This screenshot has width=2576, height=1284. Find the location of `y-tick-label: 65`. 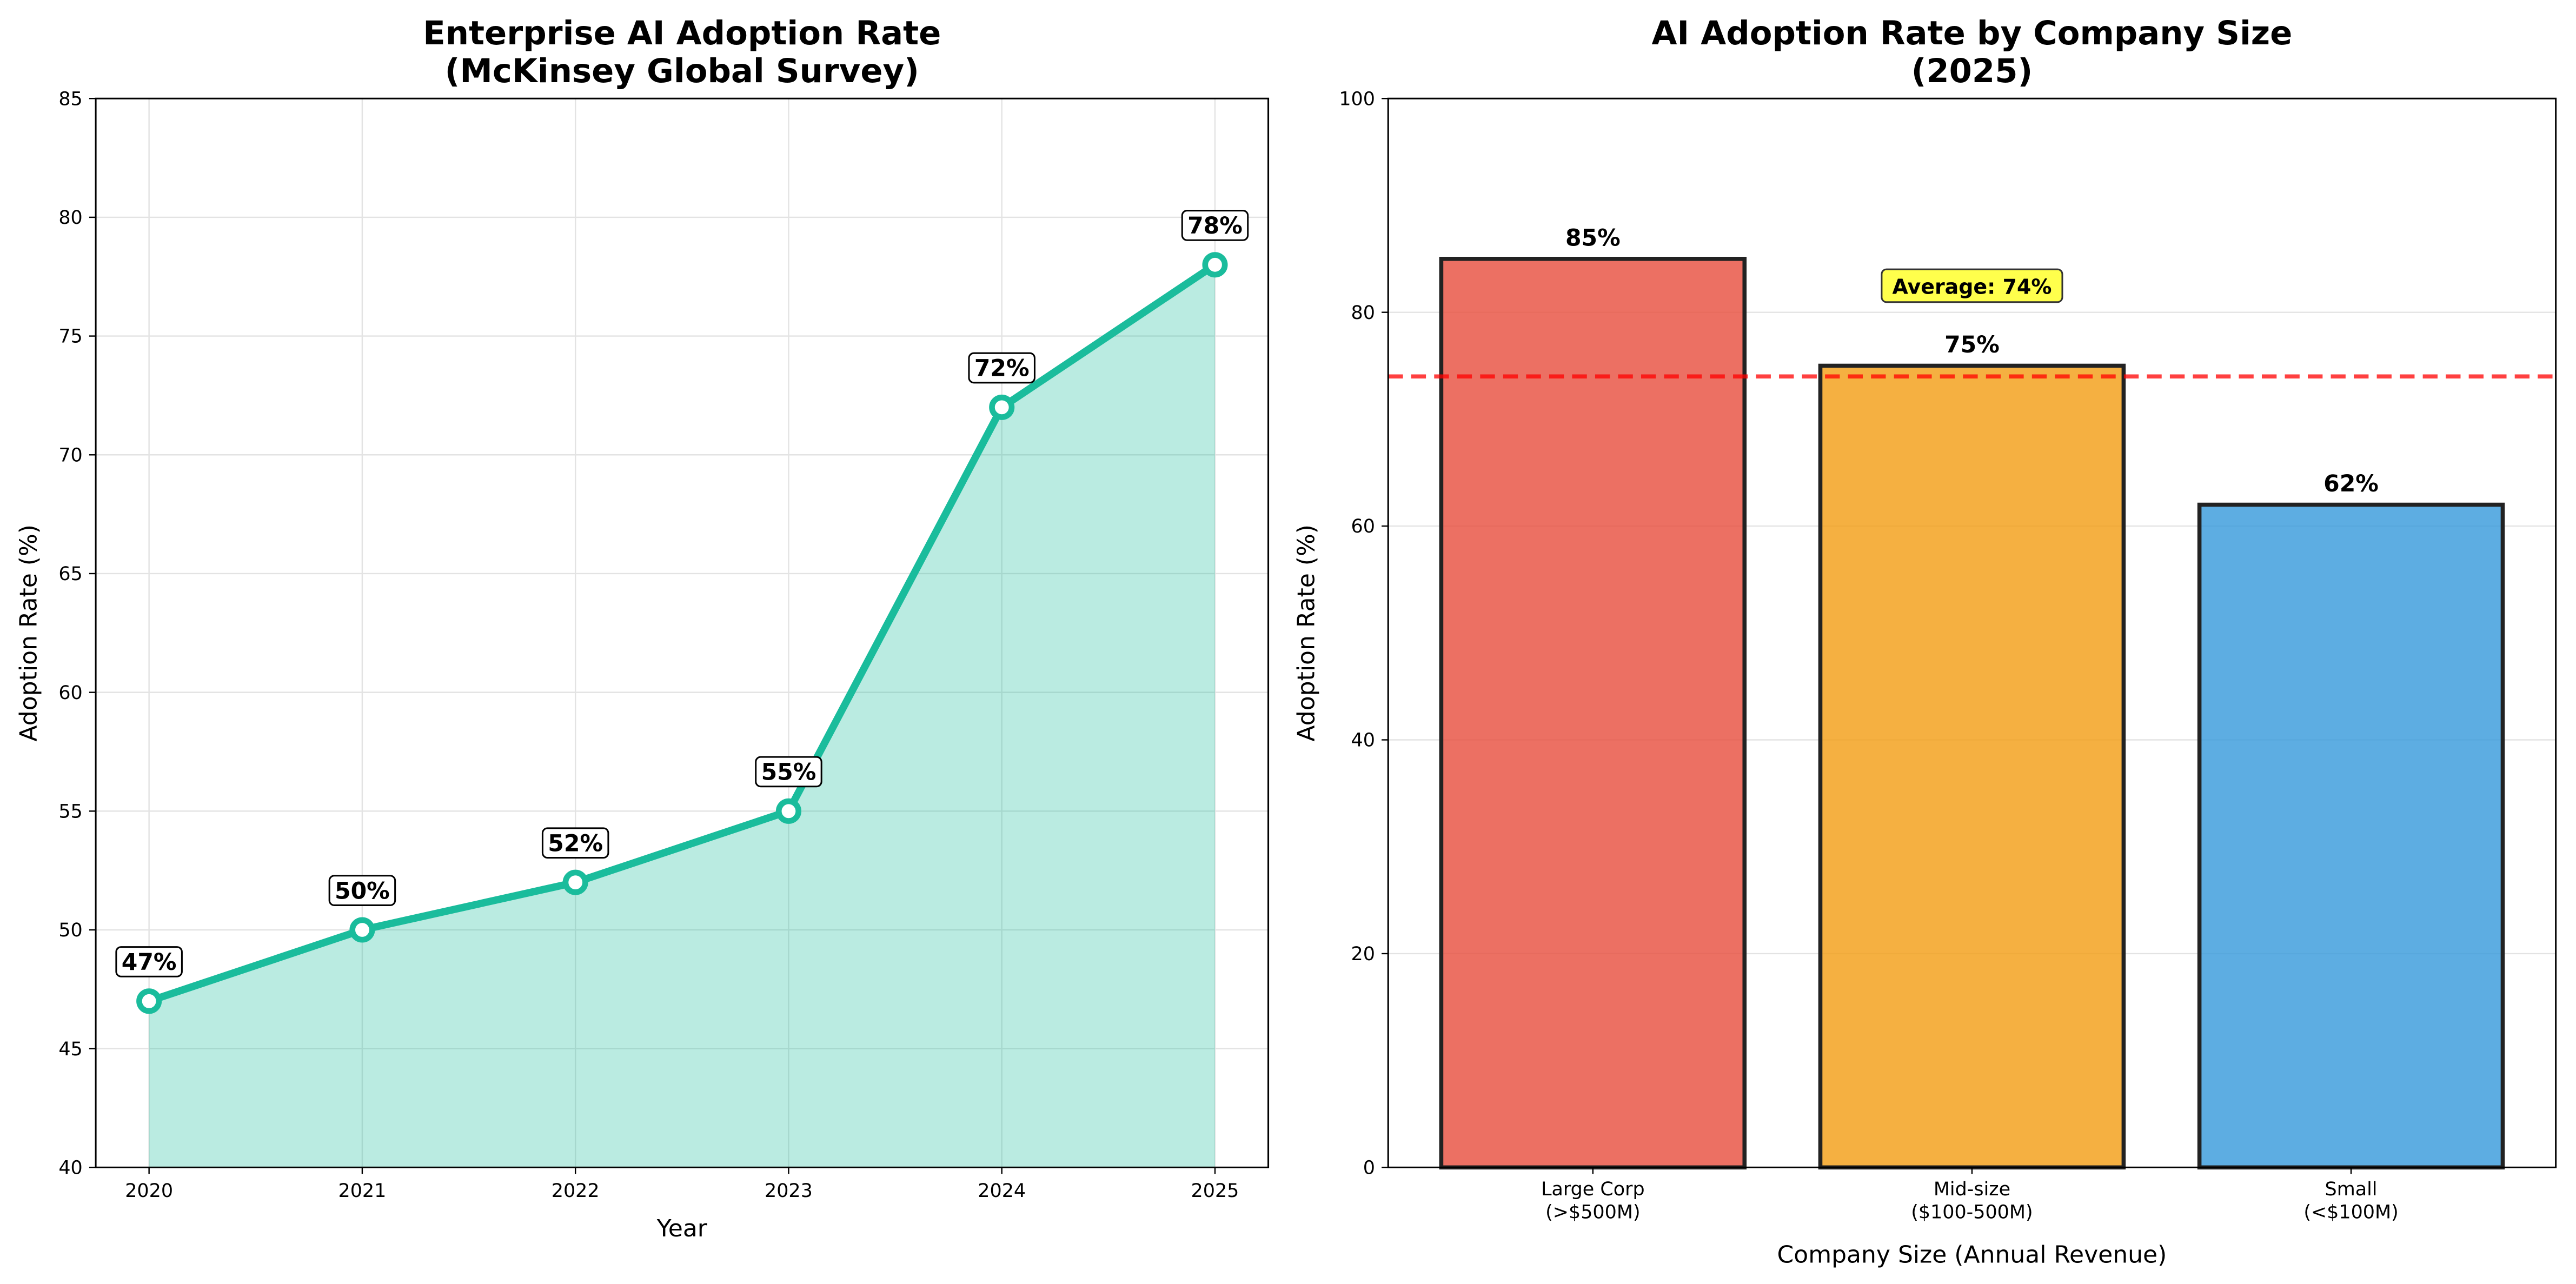

y-tick-label: 65 is located at coordinates (70, 574).